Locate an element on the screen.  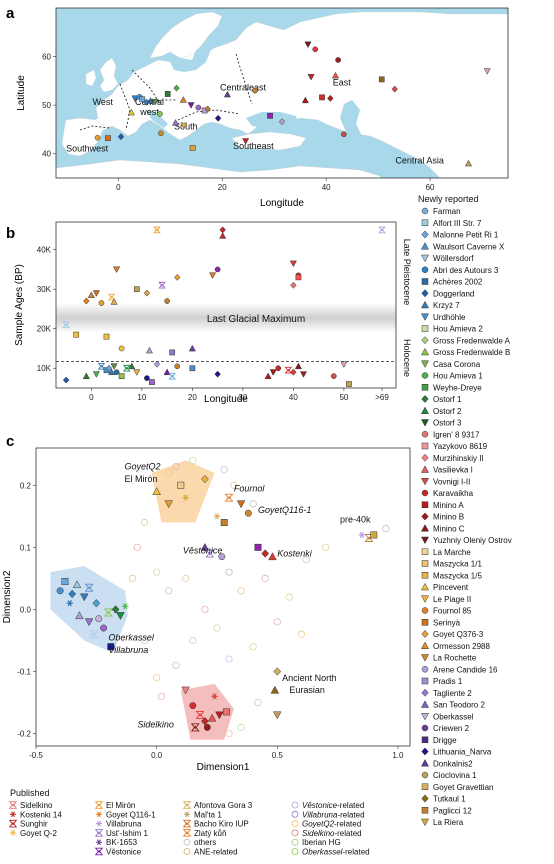
legend-newly-label: Maszycka 1/5 is located at coordinates (457, 575).